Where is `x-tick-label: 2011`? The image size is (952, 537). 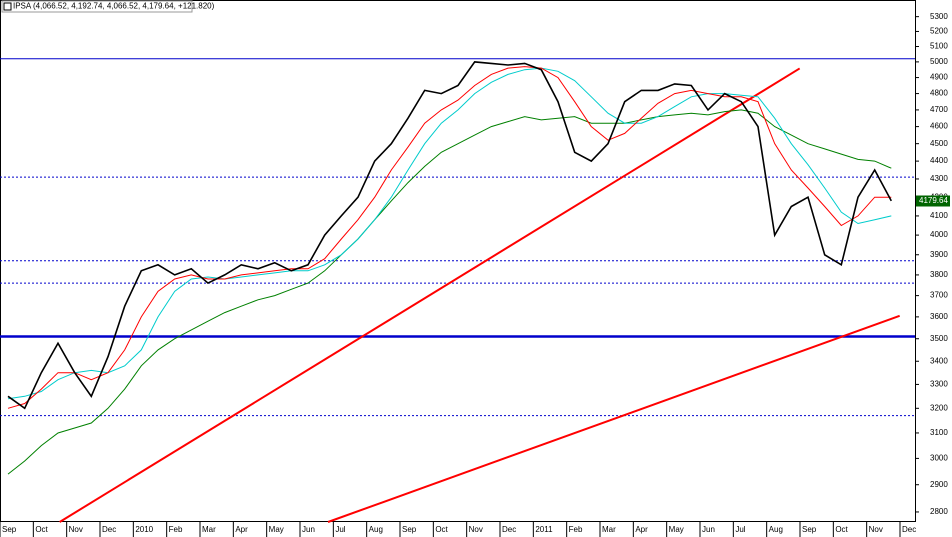
x-tick-label: 2011 is located at coordinates (544, 529).